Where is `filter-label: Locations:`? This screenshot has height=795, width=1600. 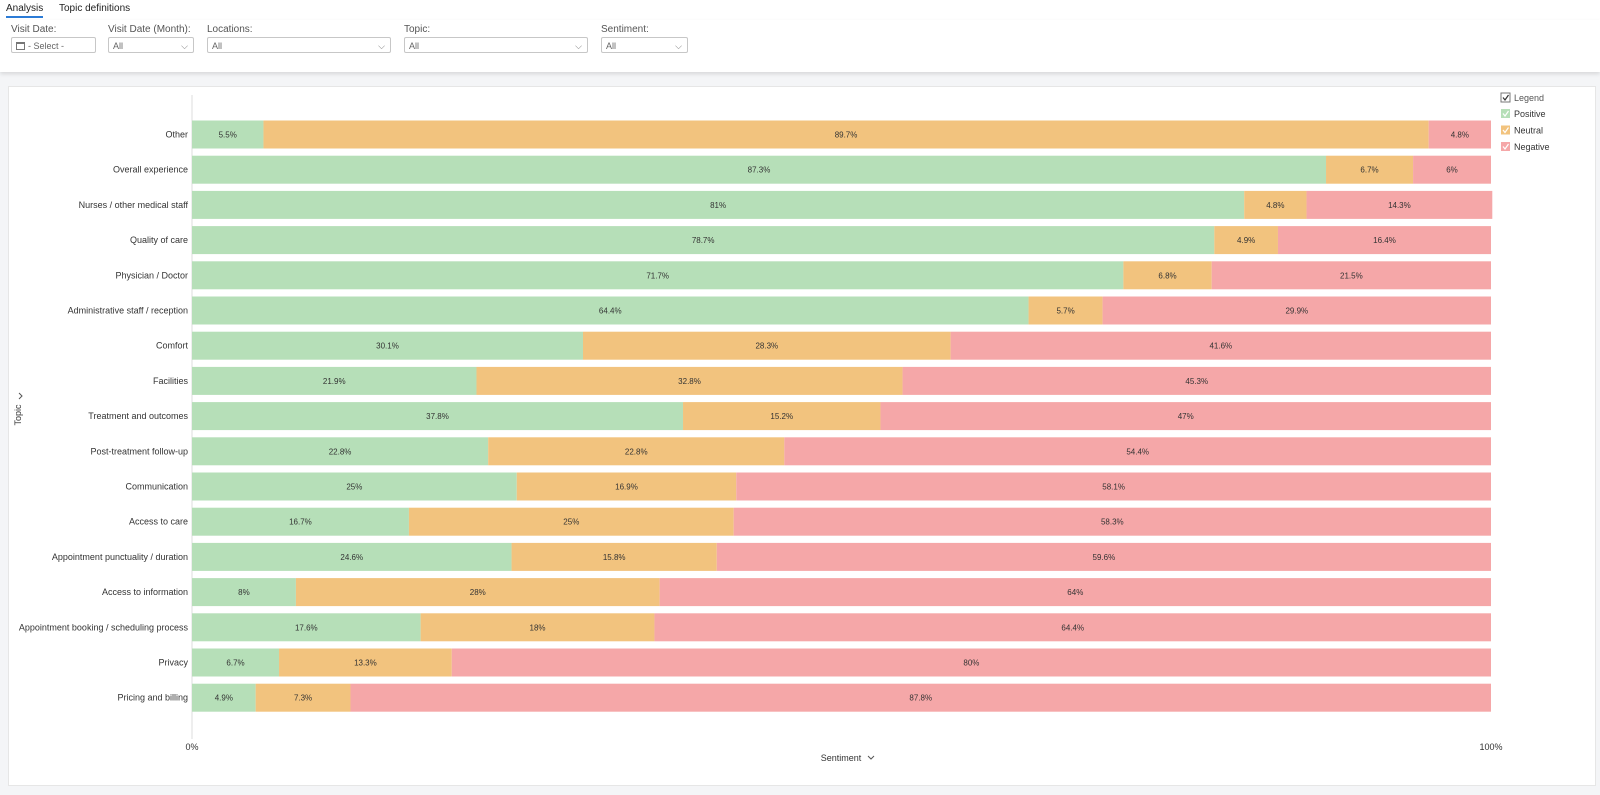
filter-label: Locations: is located at coordinates (230, 29).